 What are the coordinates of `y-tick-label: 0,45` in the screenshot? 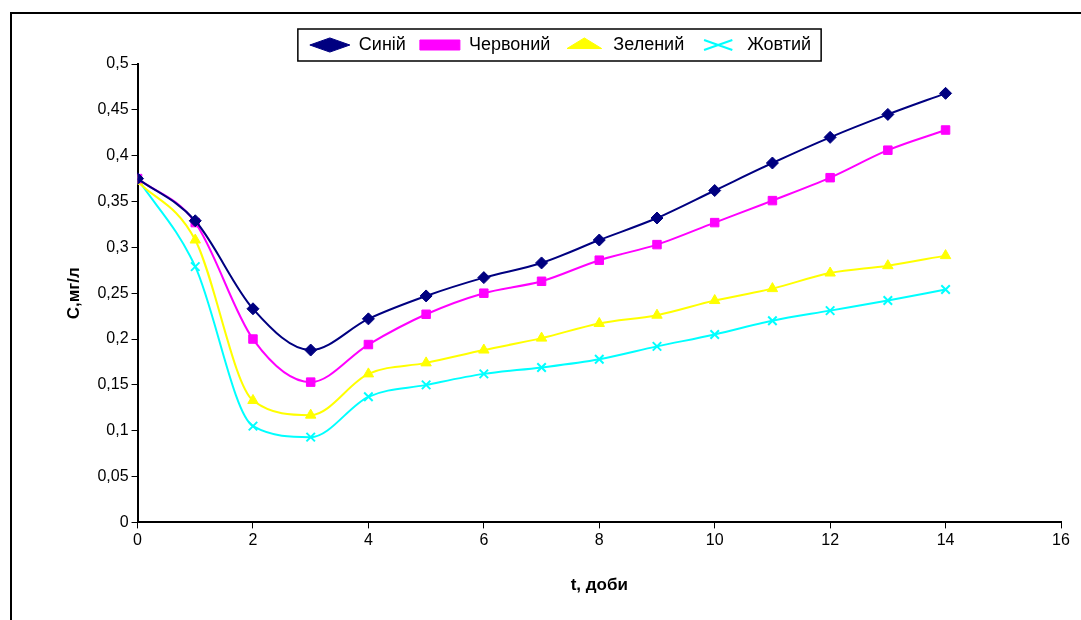 It's located at (113, 109).